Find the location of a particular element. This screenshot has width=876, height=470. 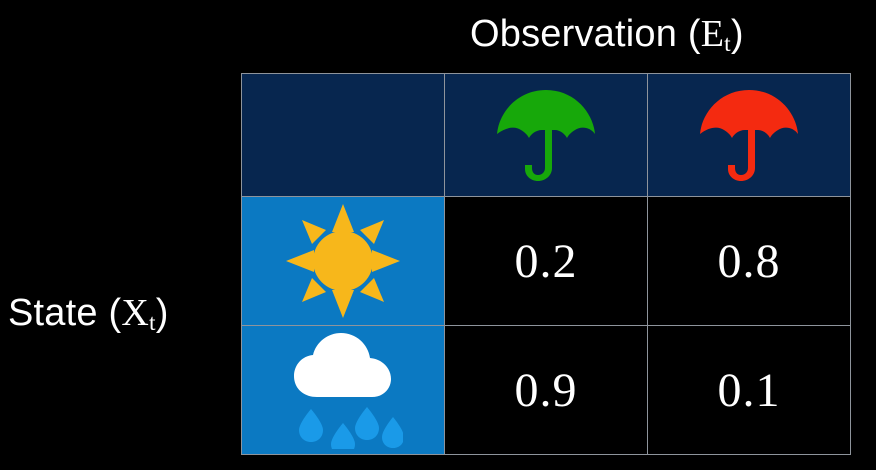

probability-cell-rain-green: 0.9 is located at coordinates (546, 390).